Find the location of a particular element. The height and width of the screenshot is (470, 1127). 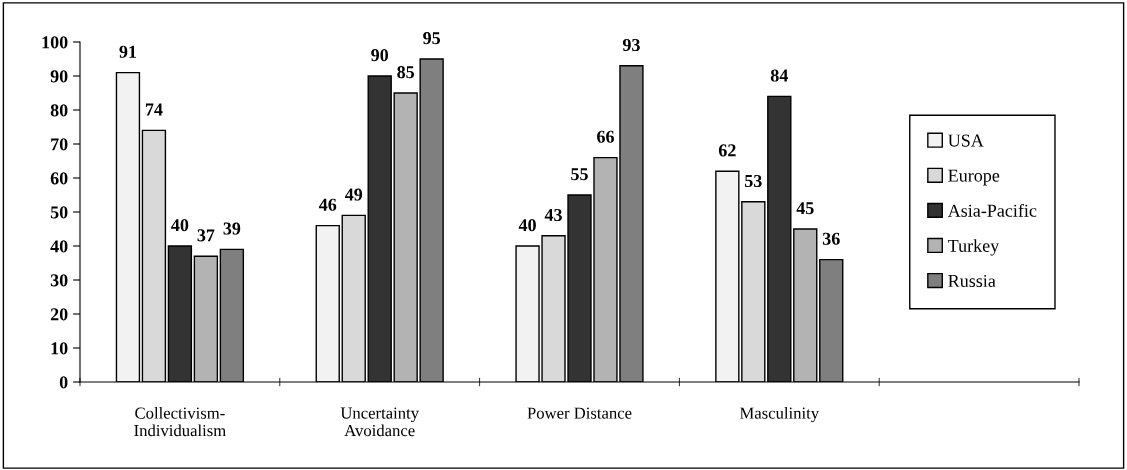

y-tick-label: 80 is located at coordinates (59, 110).